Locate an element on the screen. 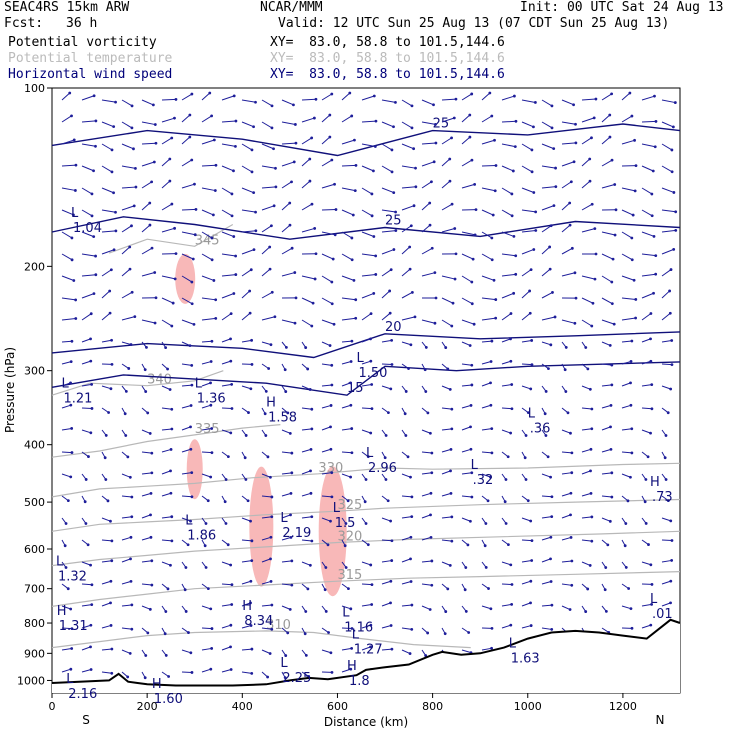  y-tick-label: 600 is located at coordinates (34, 549).